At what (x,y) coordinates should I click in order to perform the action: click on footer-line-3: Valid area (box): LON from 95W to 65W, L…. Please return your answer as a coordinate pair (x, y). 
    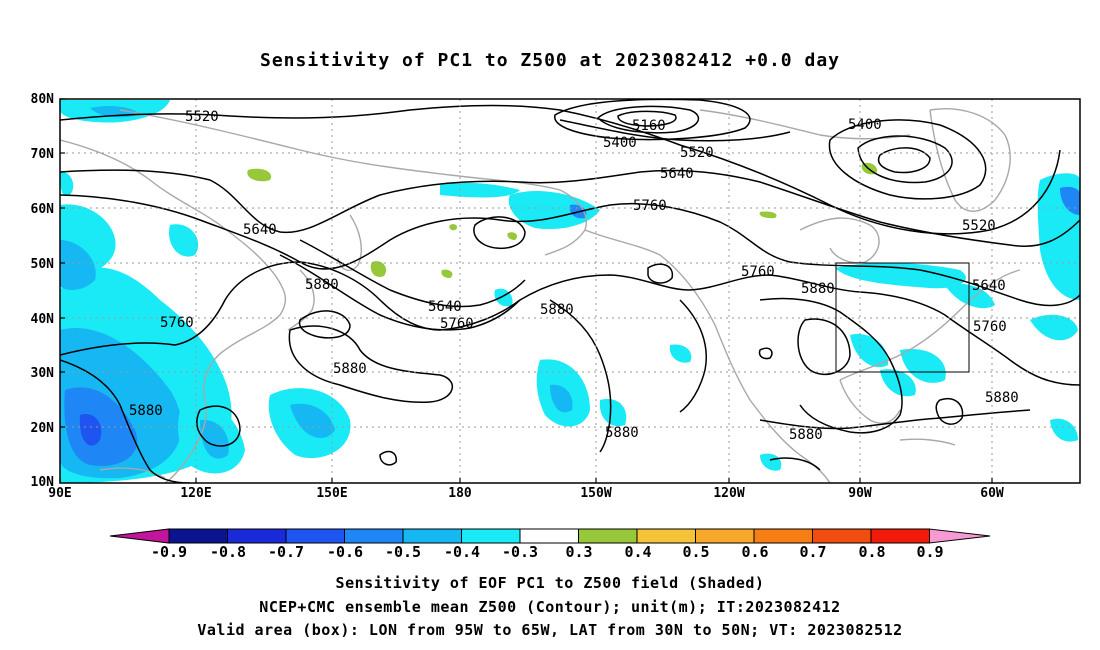
    Looking at the image, I should click on (550, 630).